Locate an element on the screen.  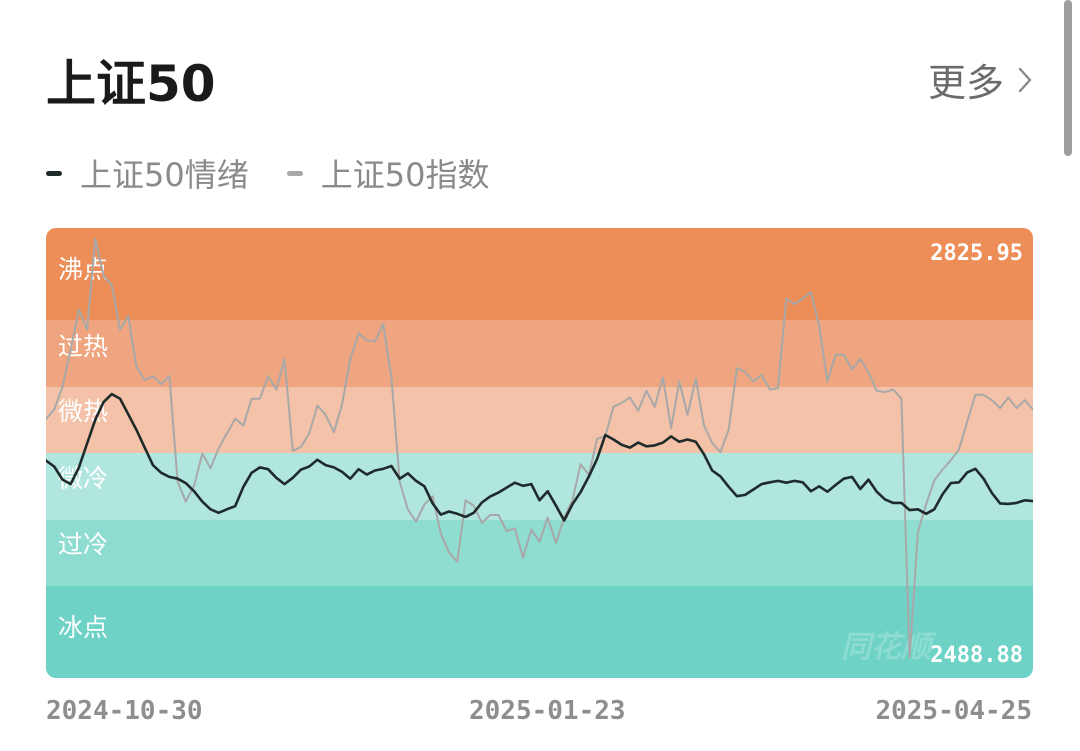
legend-item-sentiment: 上证50情绪 is located at coordinates (147, 173).